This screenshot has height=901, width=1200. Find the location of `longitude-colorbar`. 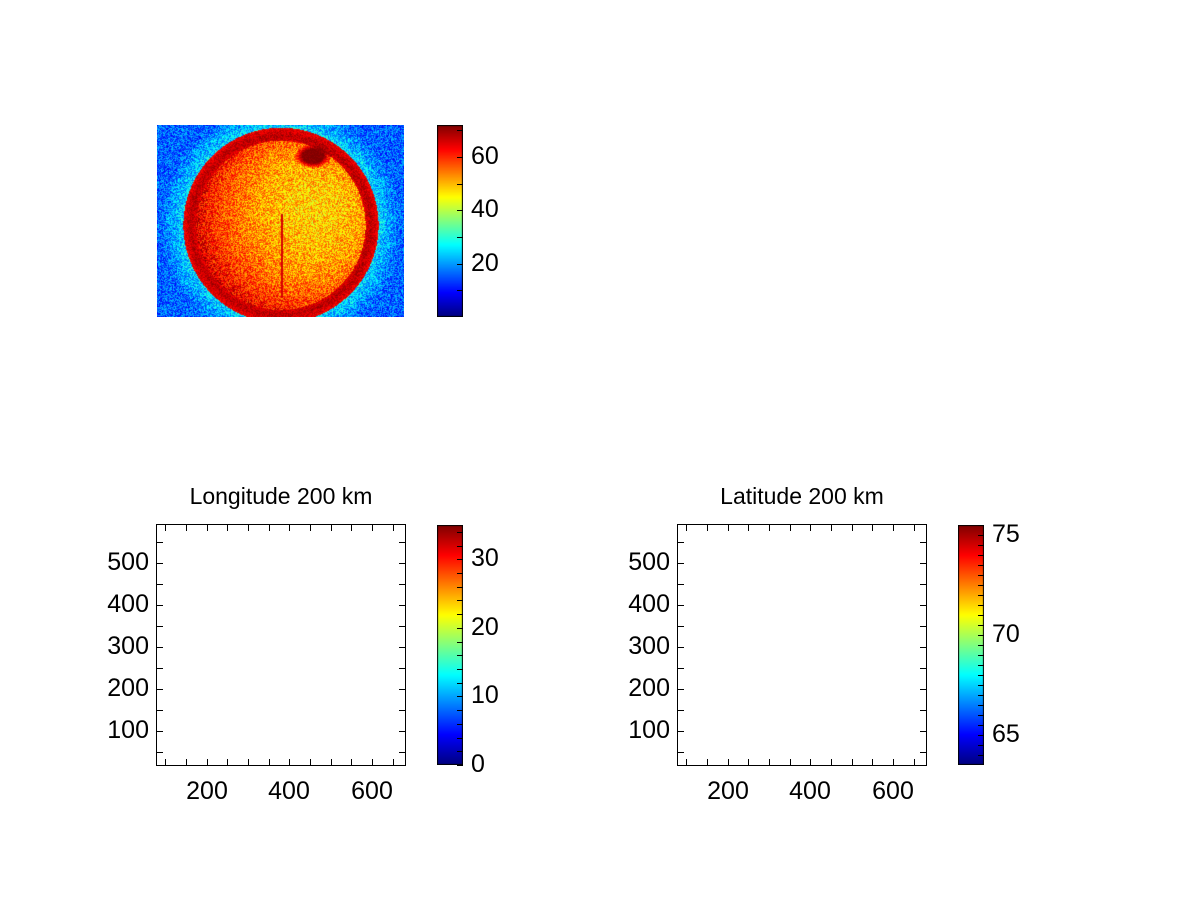

longitude-colorbar is located at coordinates (450, 645).